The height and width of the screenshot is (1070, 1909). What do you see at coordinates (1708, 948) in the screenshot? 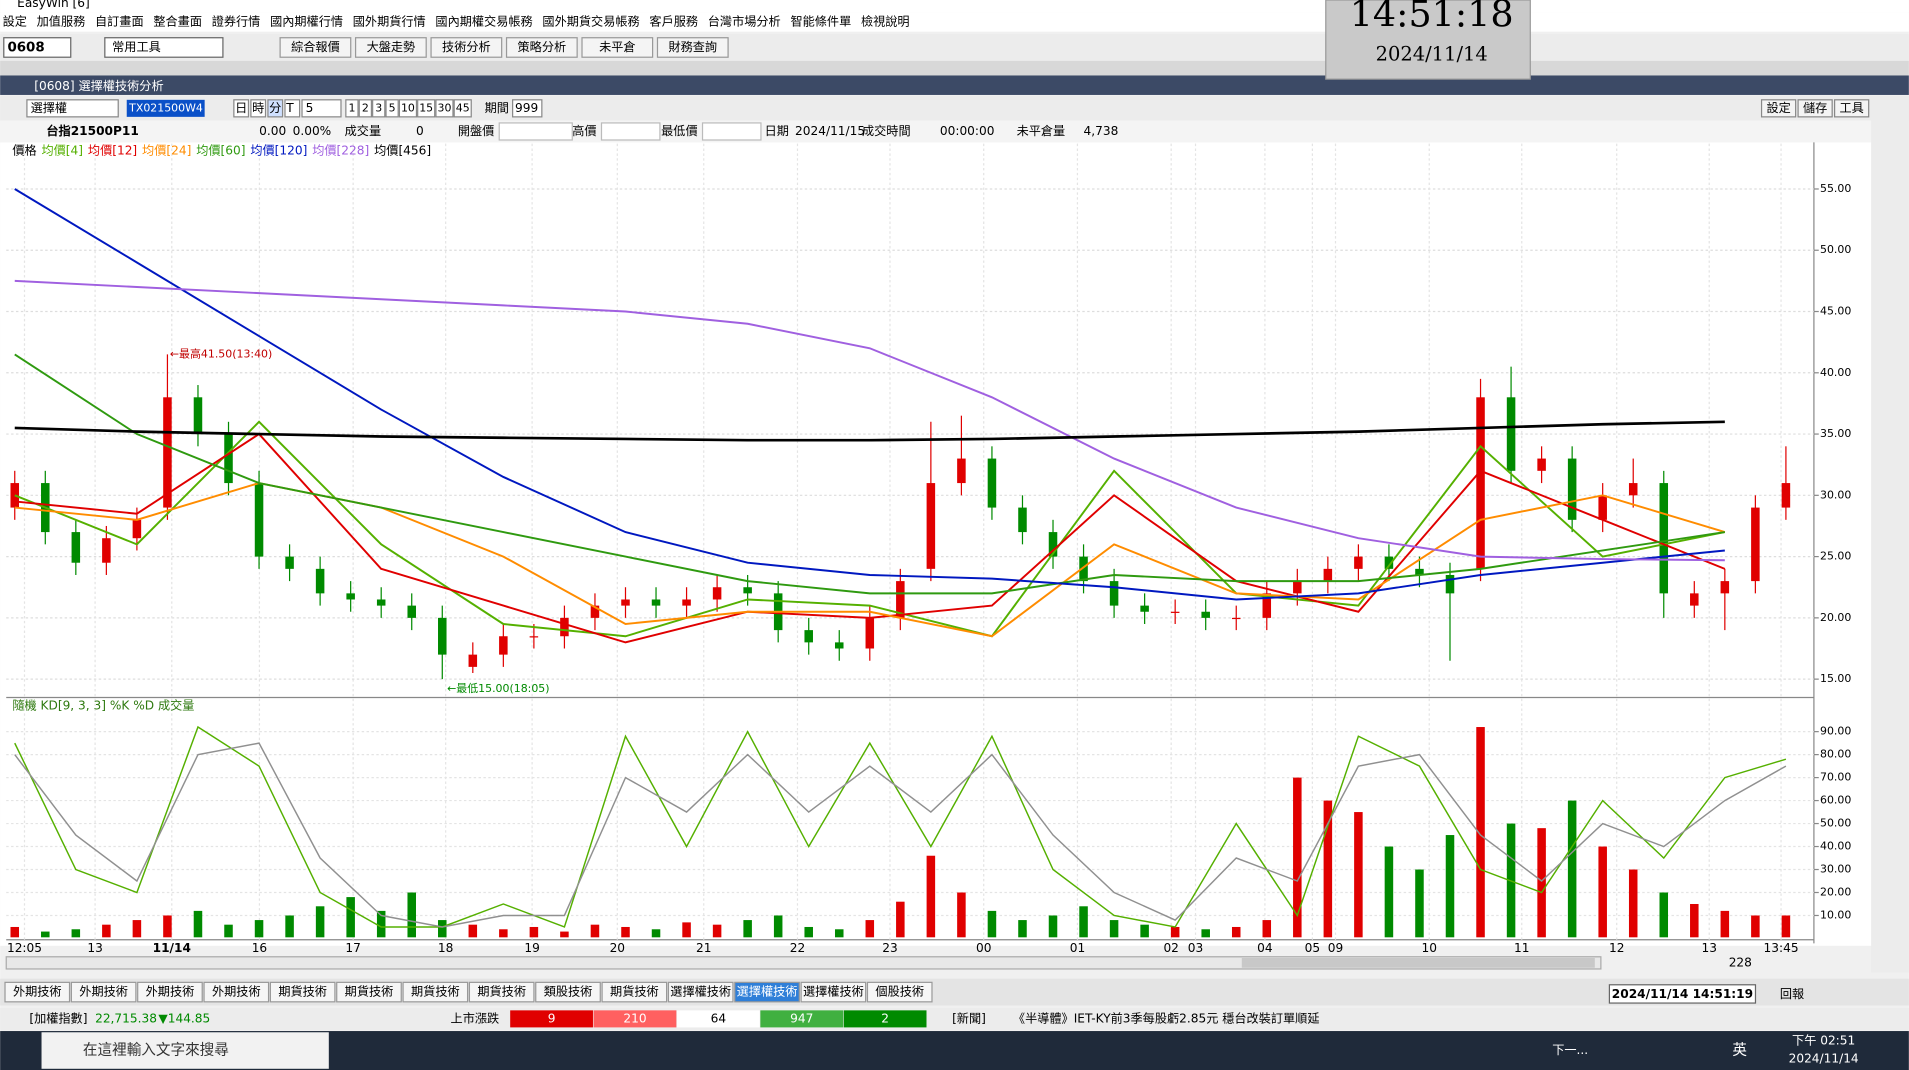
I see `x-tick-label: 13` at bounding box center [1708, 948].